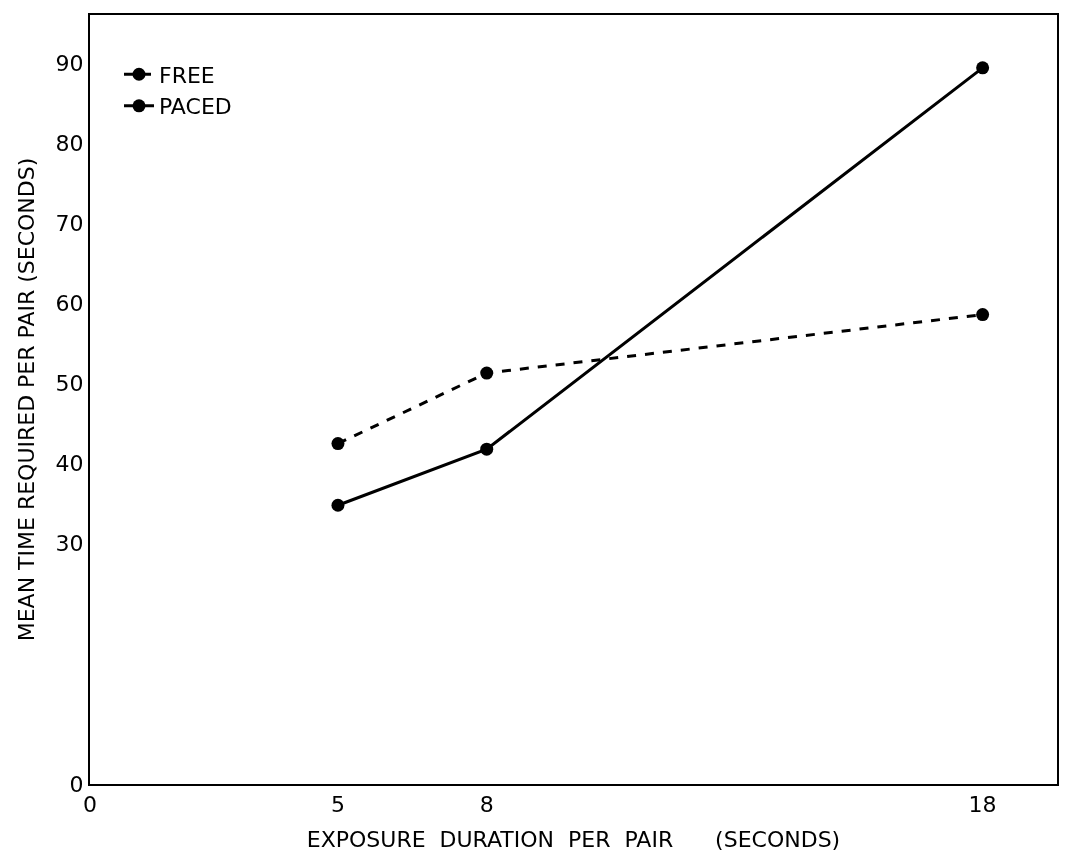  What do you see at coordinates (69, 464) in the screenshot?
I see `y-tick-label: 40` at bounding box center [69, 464].